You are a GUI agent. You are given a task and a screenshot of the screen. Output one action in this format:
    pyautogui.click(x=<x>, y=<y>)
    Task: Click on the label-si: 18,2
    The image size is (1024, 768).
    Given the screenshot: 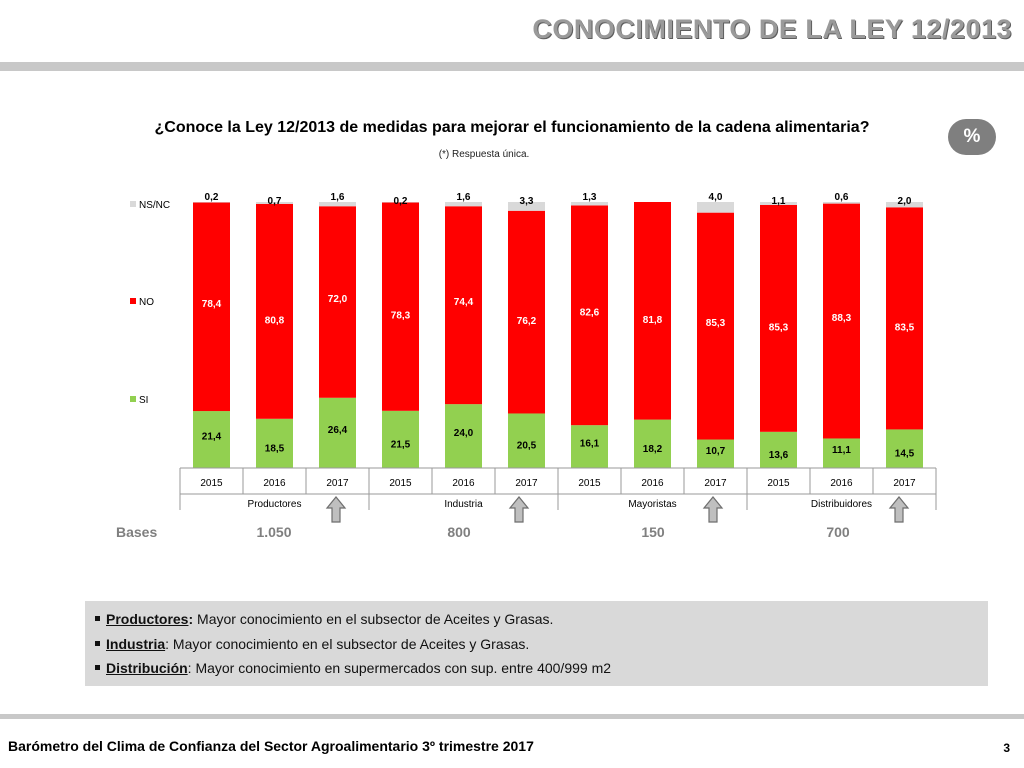 What is the action you would take?
    pyautogui.click(x=653, y=449)
    